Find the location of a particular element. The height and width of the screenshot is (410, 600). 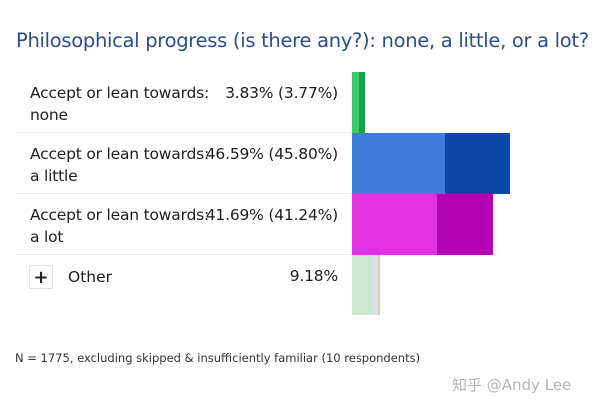

row-value: 46.59% (45.80%) is located at coordinates (271, 154).